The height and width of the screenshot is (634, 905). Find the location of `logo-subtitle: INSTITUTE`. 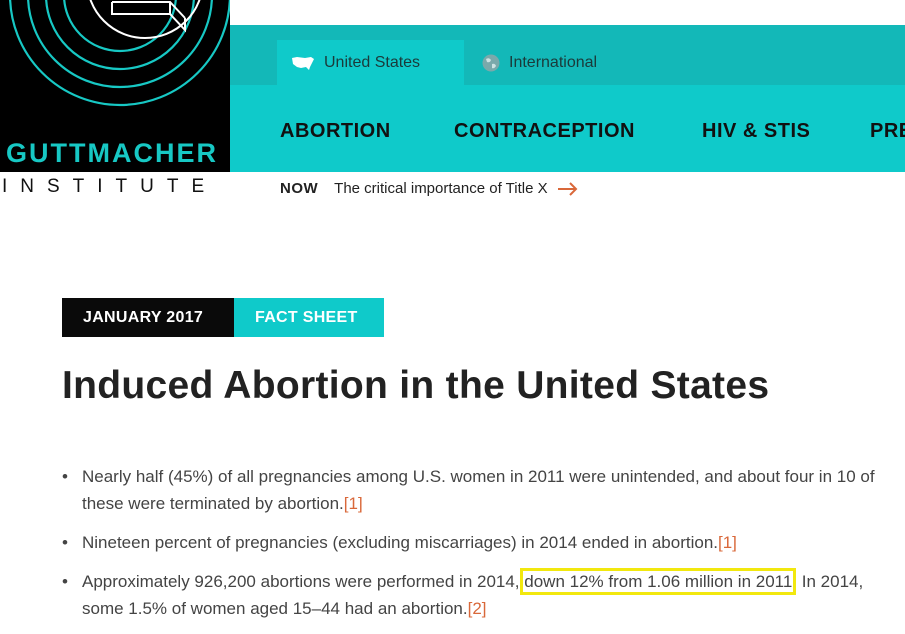

logo-subtitle: INSTITUTE is located at coordinates (110, 186).